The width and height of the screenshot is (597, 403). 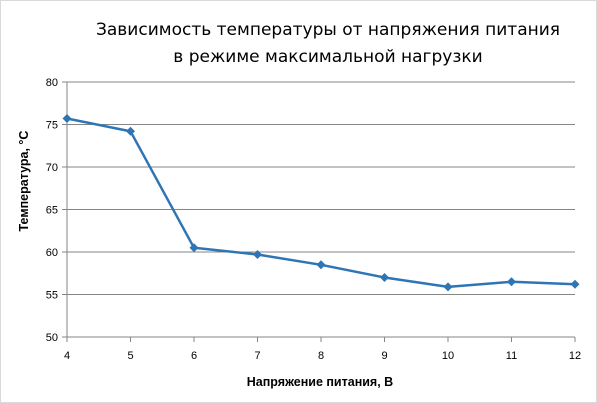 I want to click on x-tick-label: 5, so click(x=130, y=356).